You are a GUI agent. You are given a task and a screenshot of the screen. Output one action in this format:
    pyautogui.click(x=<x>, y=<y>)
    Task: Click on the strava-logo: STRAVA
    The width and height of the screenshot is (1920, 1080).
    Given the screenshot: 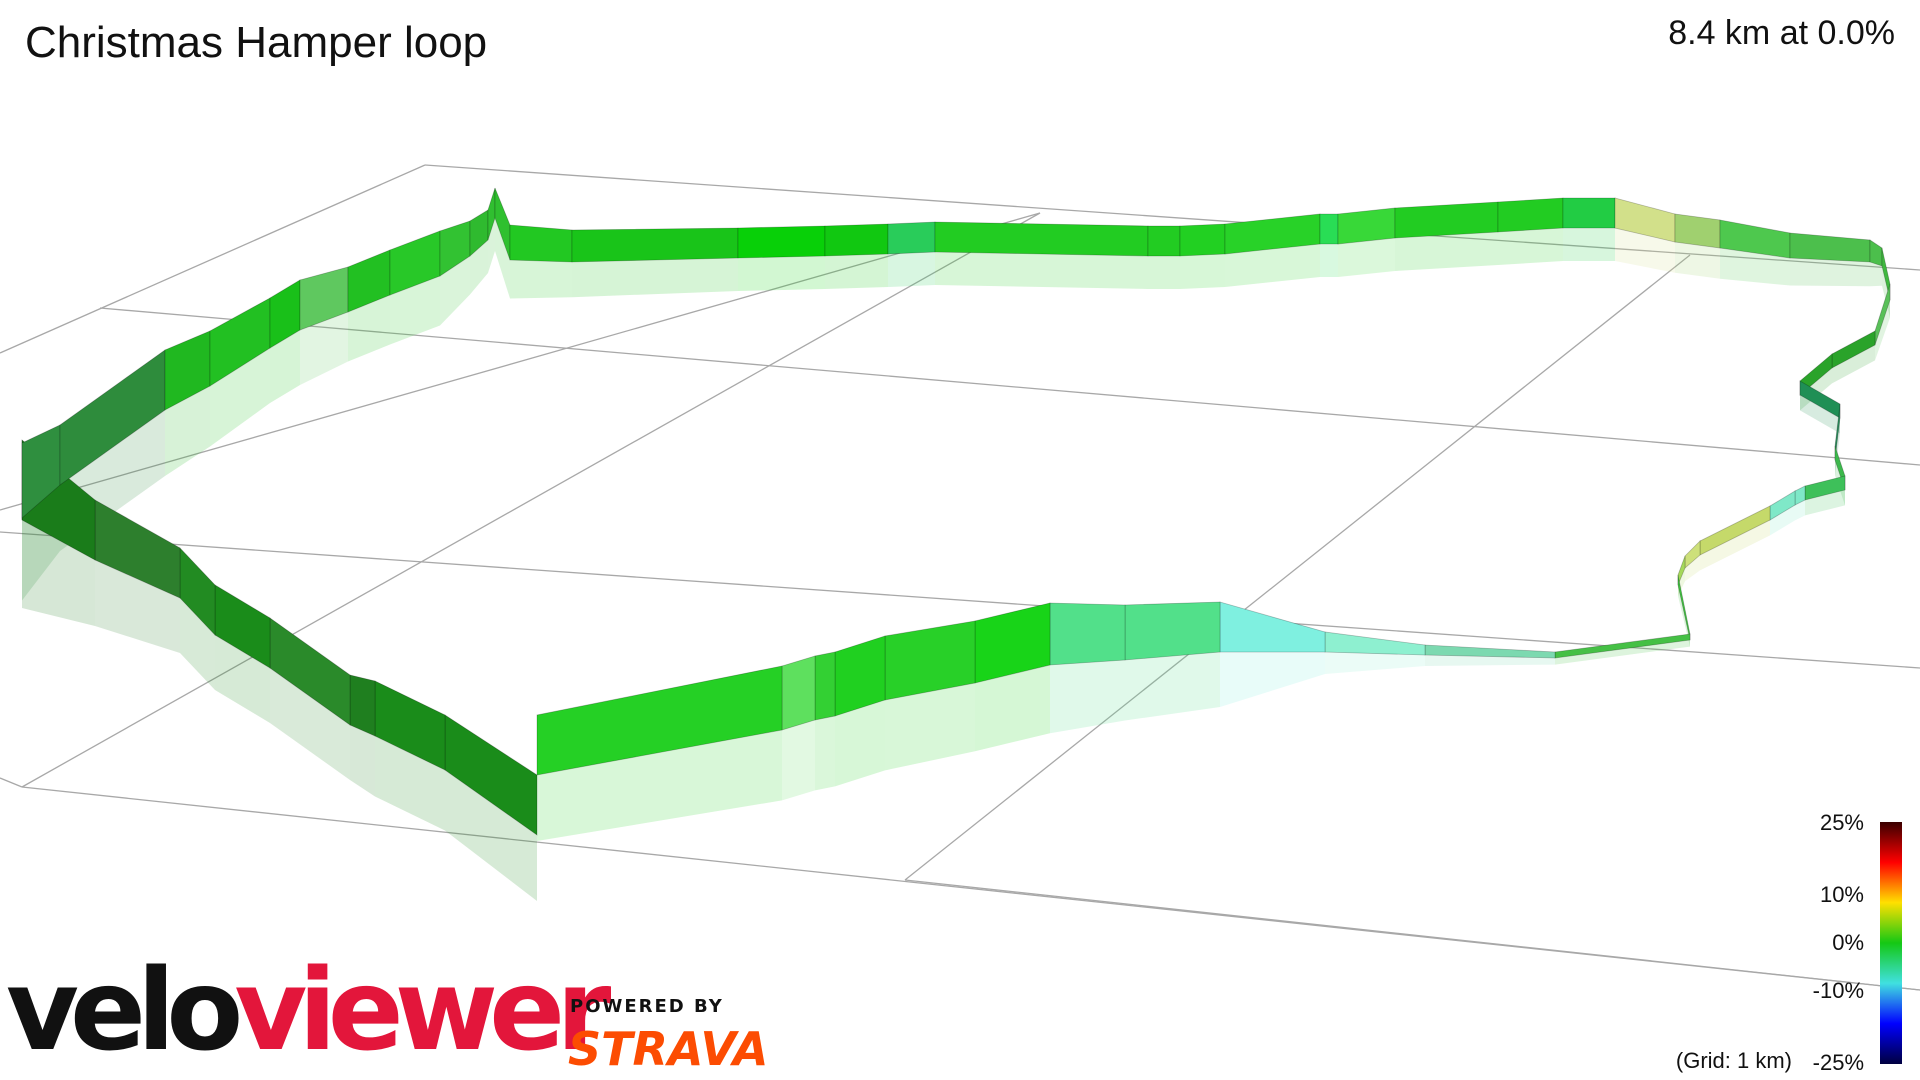 What is the action you would take?
    pyautogui.click(x=668, y=1049)
    